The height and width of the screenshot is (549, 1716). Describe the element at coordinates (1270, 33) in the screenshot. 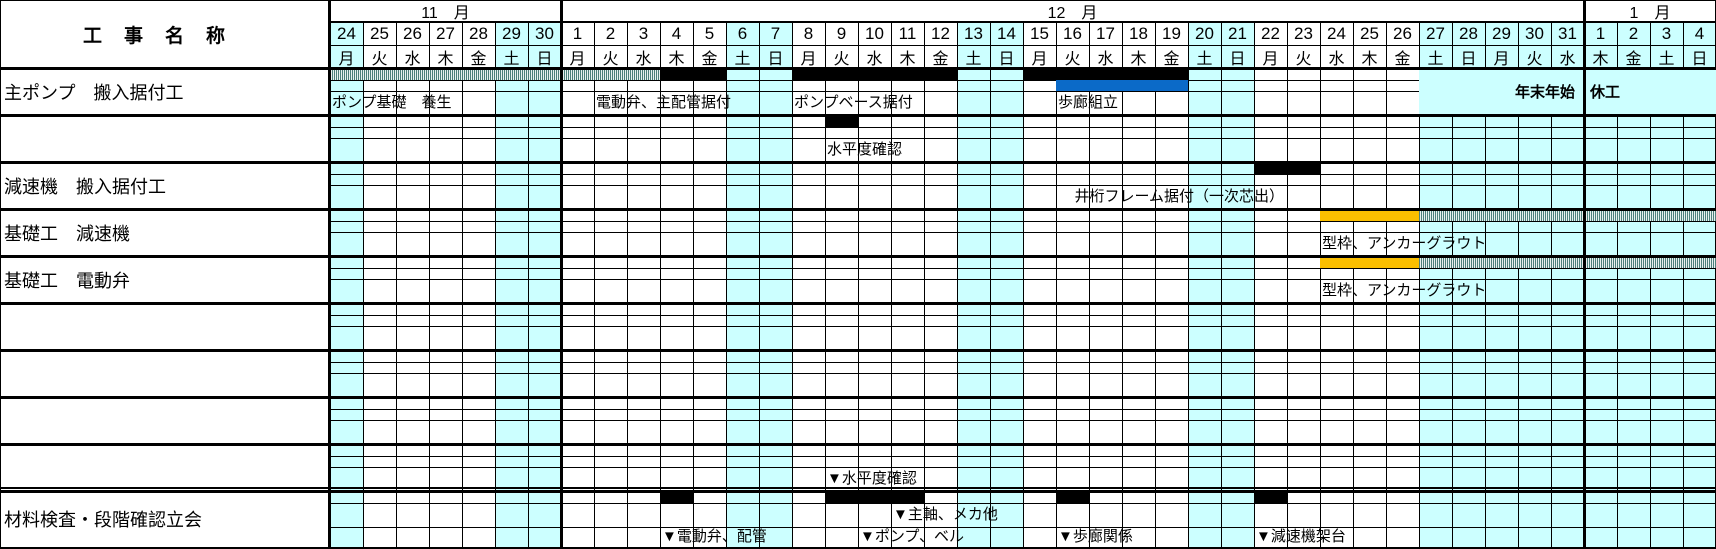

I see `day-number: 22` at that location.